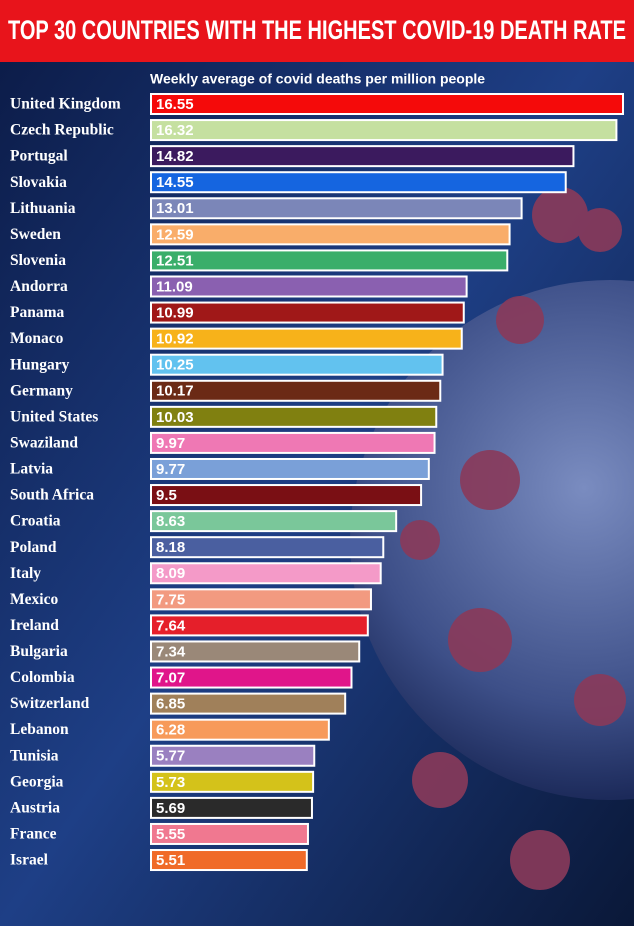 Image resolution: width=634 pixels, height=926 pixels. What do you see at coordinates (52, 495) in the screenshot?
I see `category-label: South Africa` at bounding box center [52, 495].